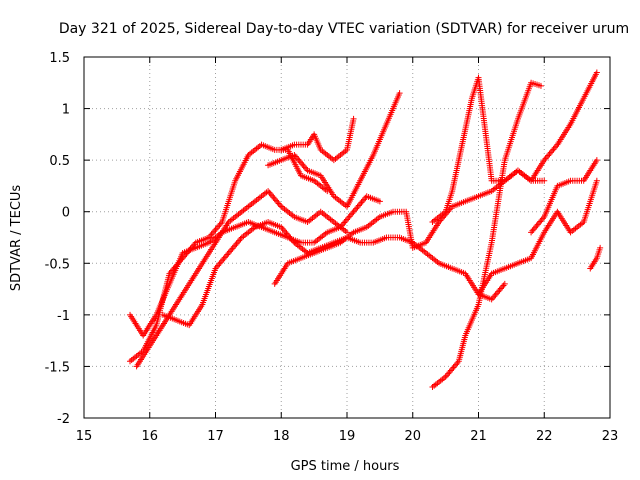 This screenshot has width=640, height=480. What do you see at coordinates (84, 436) in the screenshot?
I see `x-tick-label: 15` at bounding box center [84, 436].